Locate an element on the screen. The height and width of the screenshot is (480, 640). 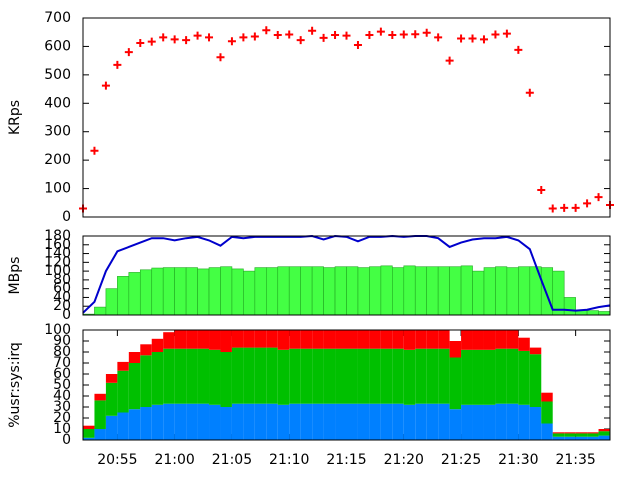
y-tick-label: 120 is located at coordinates (57, 262).